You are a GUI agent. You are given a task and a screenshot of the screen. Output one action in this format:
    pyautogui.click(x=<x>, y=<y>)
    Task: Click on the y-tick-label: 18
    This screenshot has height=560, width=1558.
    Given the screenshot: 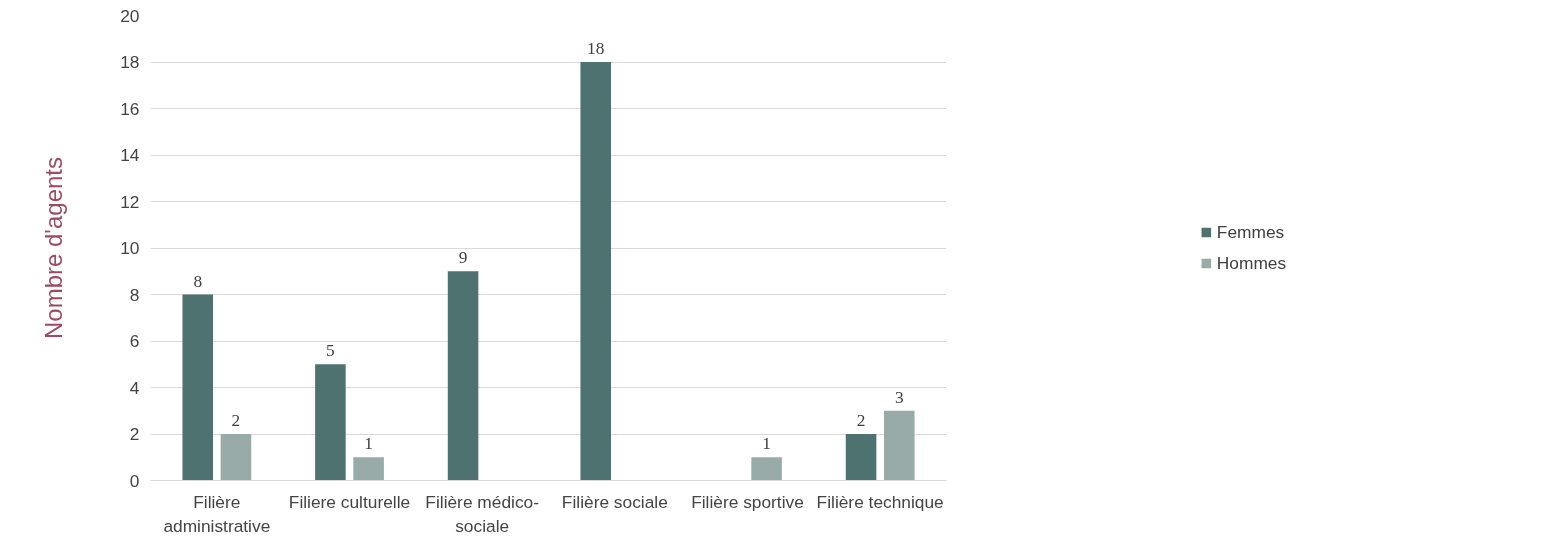 What is the action you would take?
    pyautogui.click(x=130, y=62)
    